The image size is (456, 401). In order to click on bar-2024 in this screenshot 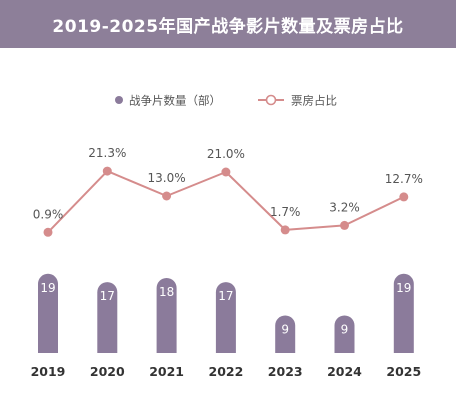, I will do `click(344, 334)`.